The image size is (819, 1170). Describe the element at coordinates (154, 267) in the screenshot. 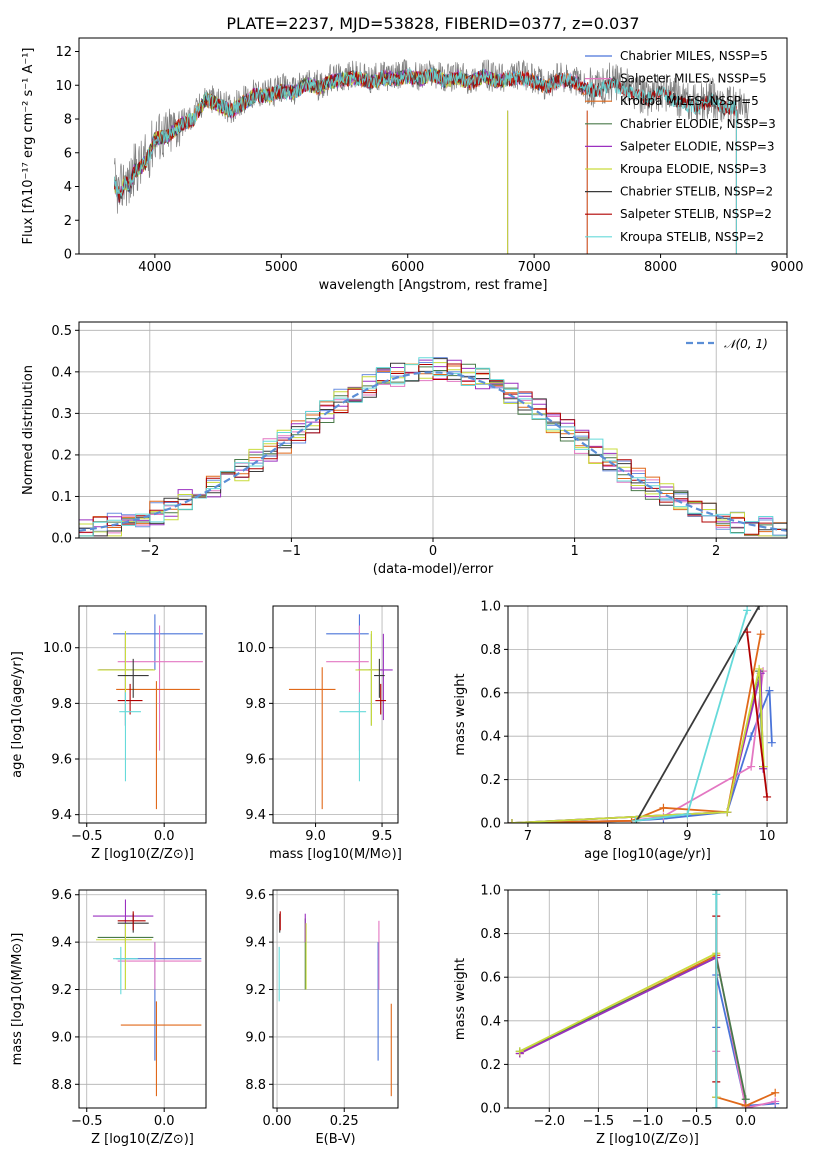

I see `x-tick-label: 4000` at that location.